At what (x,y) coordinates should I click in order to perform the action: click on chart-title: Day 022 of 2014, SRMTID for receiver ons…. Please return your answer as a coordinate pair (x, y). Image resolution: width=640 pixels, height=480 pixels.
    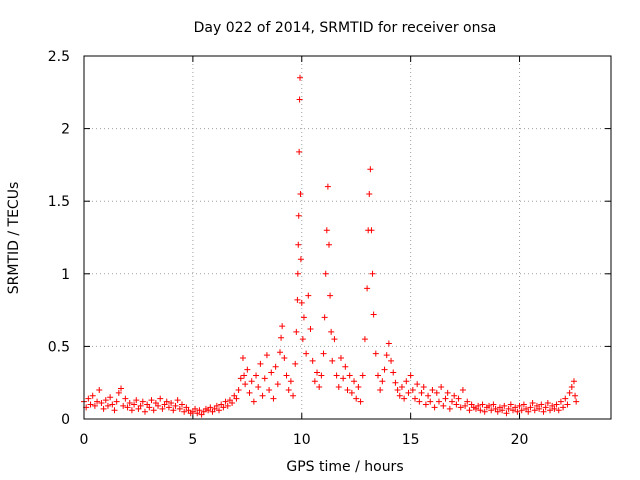
    Looking at the image, I should click on (345, 28).